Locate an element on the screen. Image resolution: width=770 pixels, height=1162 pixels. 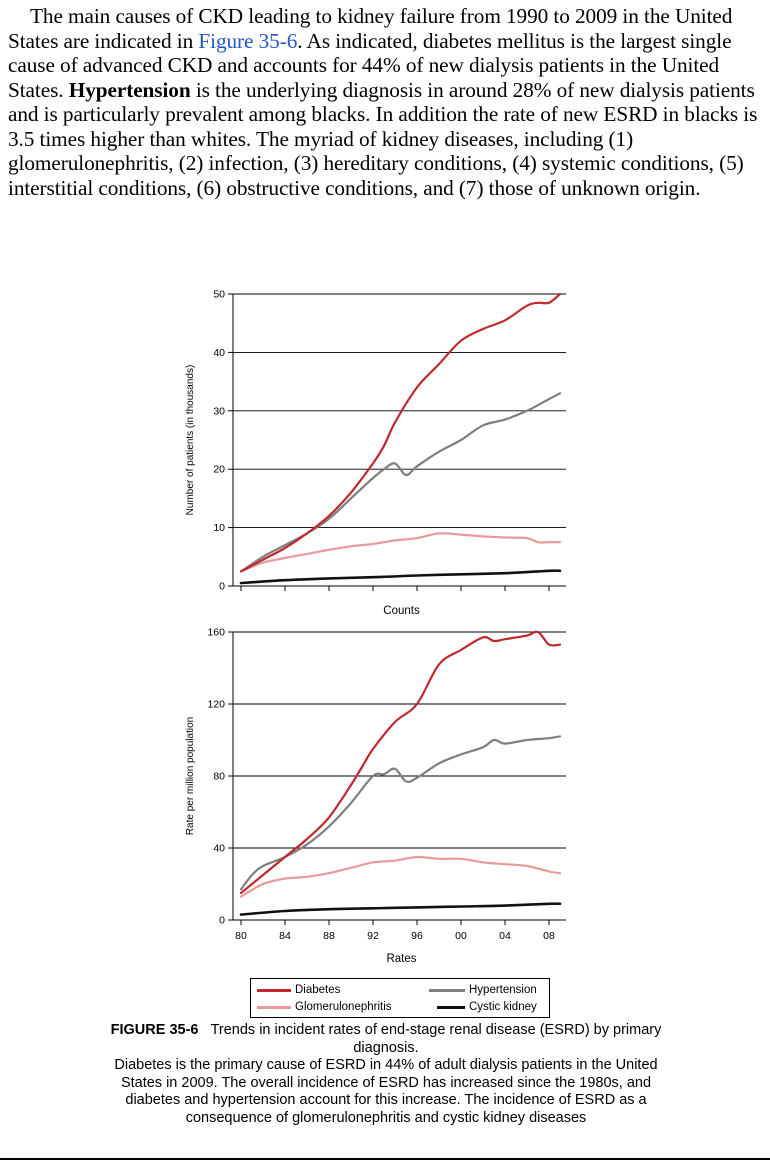
counts-y-tick-label: 10 is located at coordinates (219, 528).